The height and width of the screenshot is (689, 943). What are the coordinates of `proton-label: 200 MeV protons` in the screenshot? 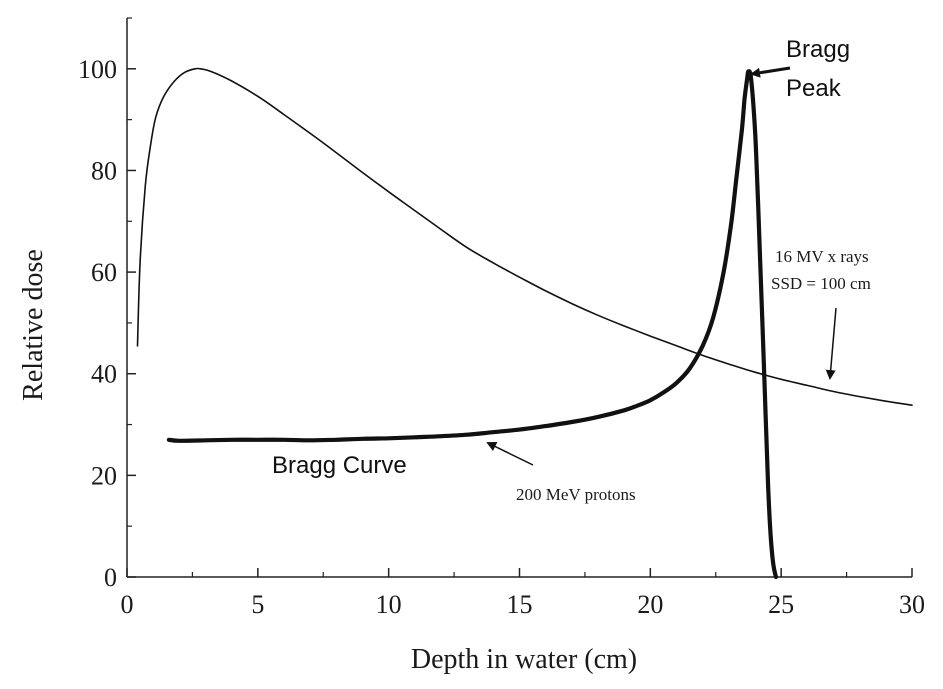 It's located at (576, 494).